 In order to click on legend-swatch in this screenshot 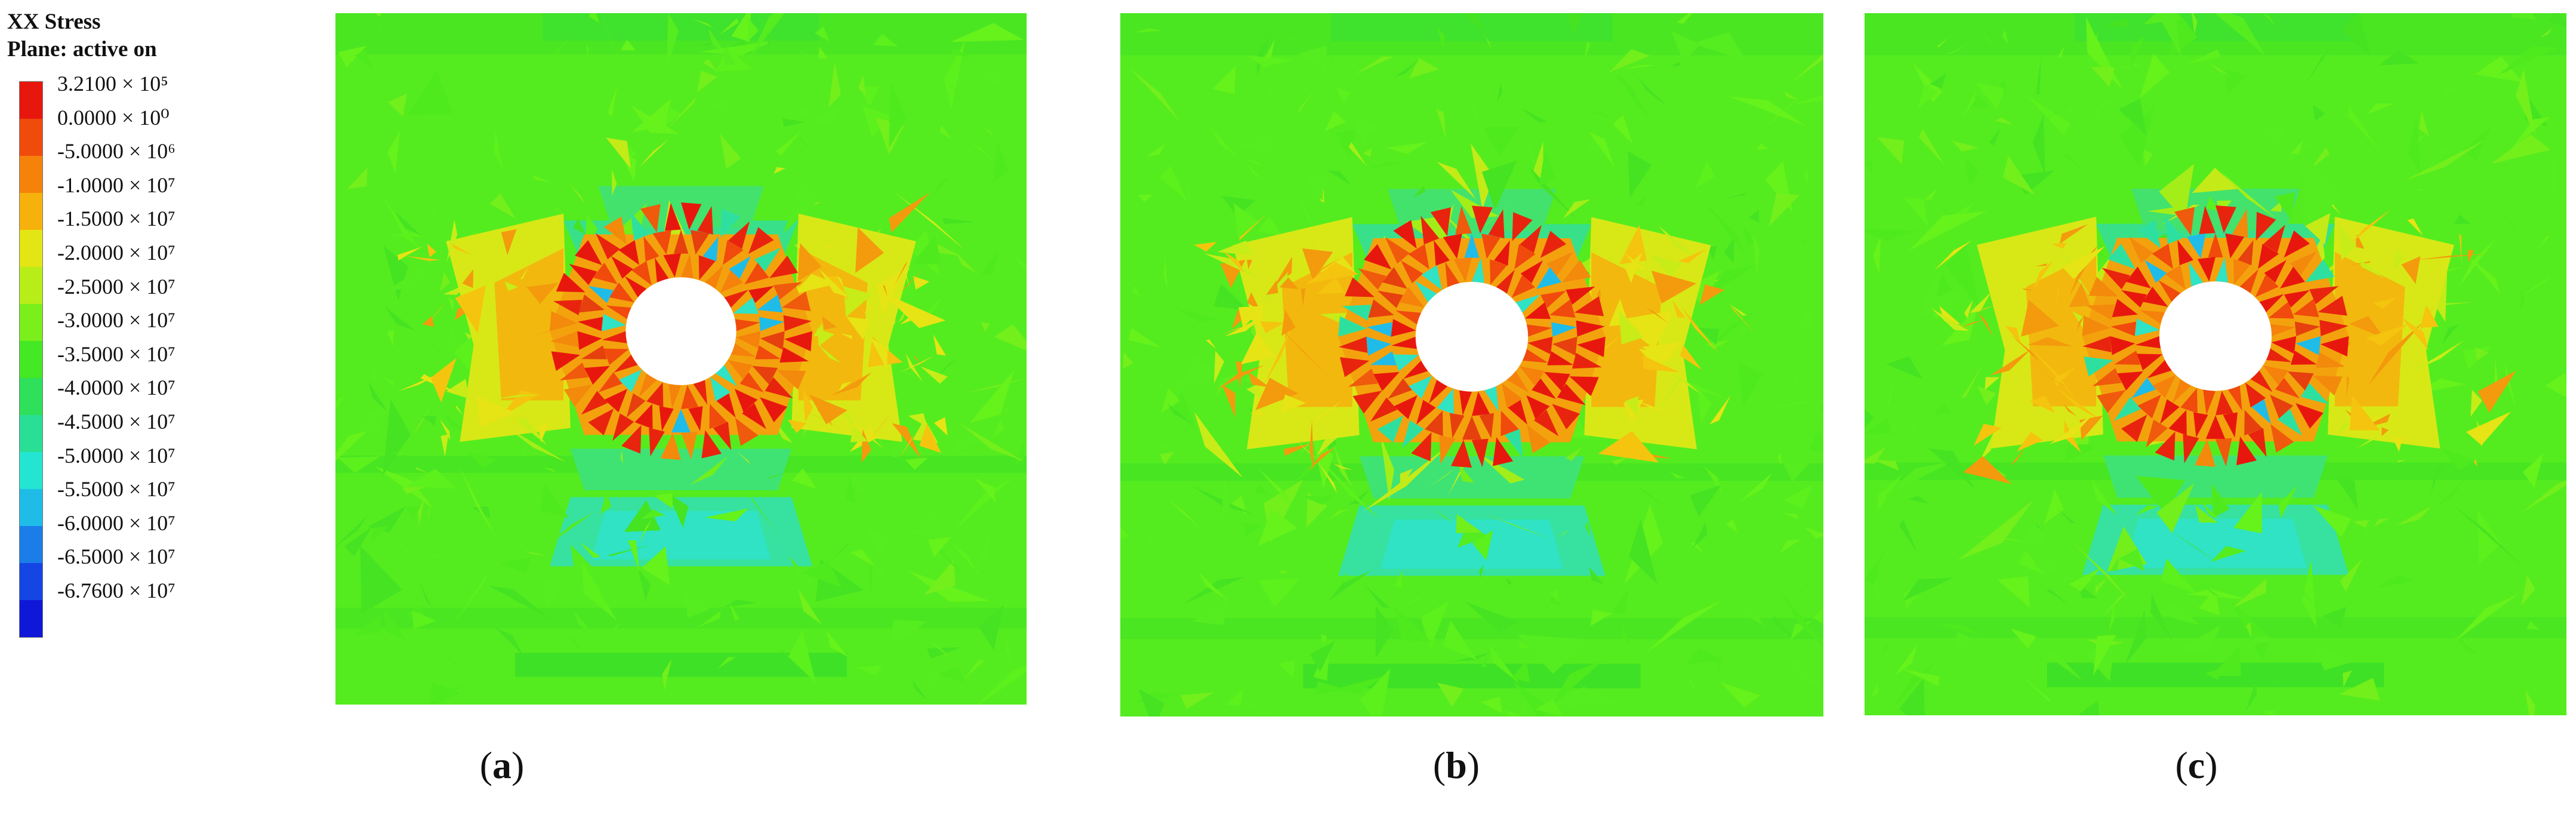, I will do `click(31, 359)`.